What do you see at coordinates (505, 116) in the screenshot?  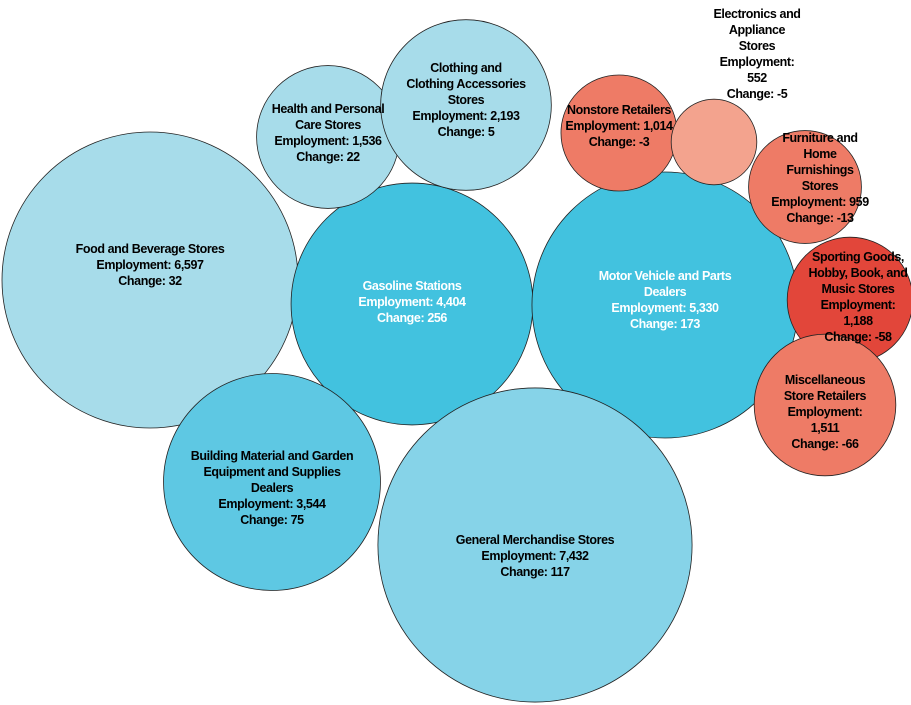 I see `employment-value: 2,193` at bounding box center [505, 116].